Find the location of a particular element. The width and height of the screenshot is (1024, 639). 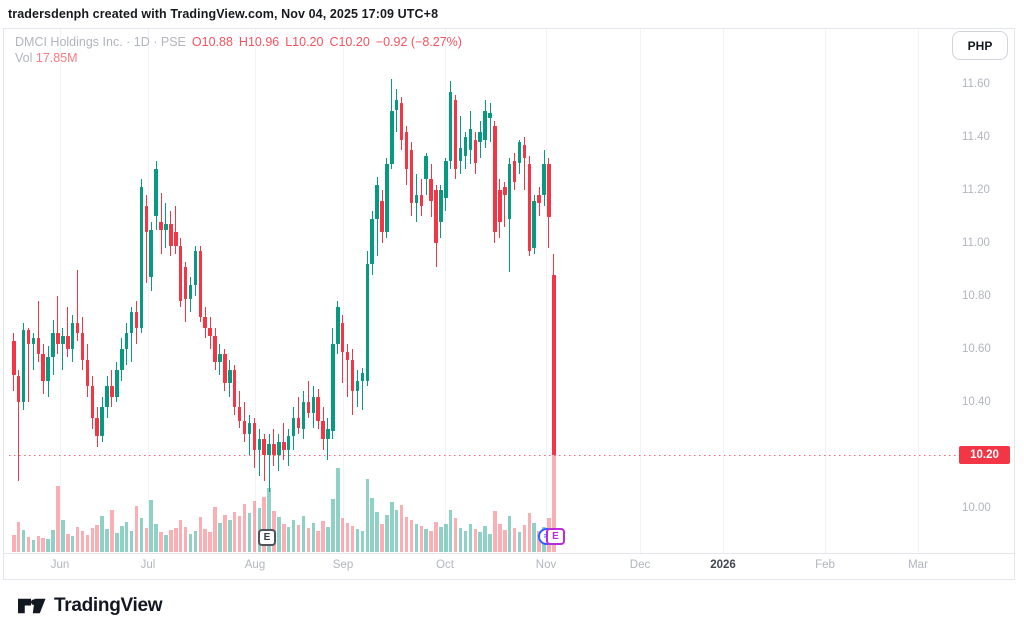

currency-button: PHP is located at coordinates (980, 45).